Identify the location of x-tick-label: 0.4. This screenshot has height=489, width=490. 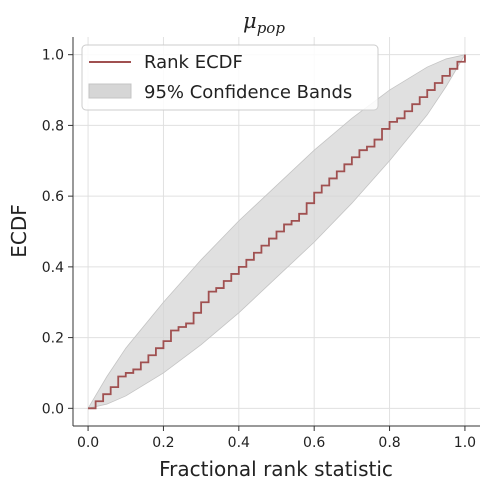
(239, 443).